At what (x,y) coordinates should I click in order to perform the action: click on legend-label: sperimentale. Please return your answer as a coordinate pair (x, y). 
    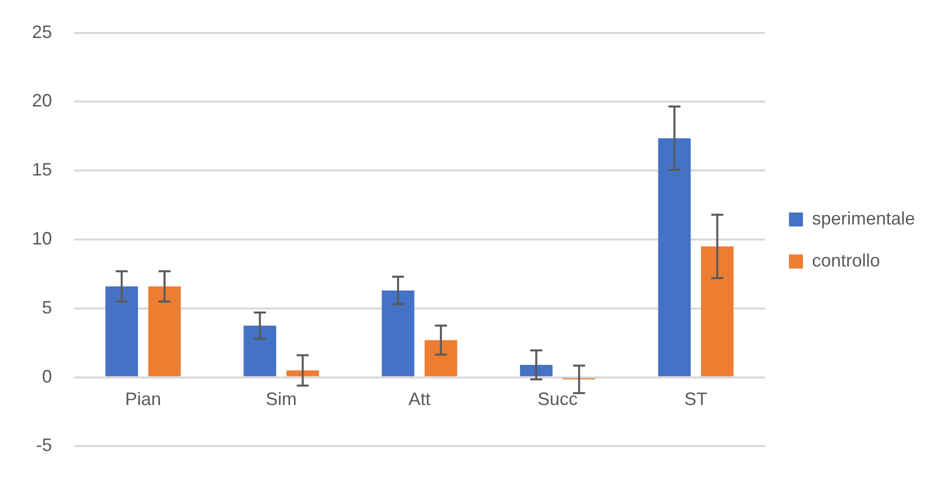
    Looking at the image, I should click on (864, 218).